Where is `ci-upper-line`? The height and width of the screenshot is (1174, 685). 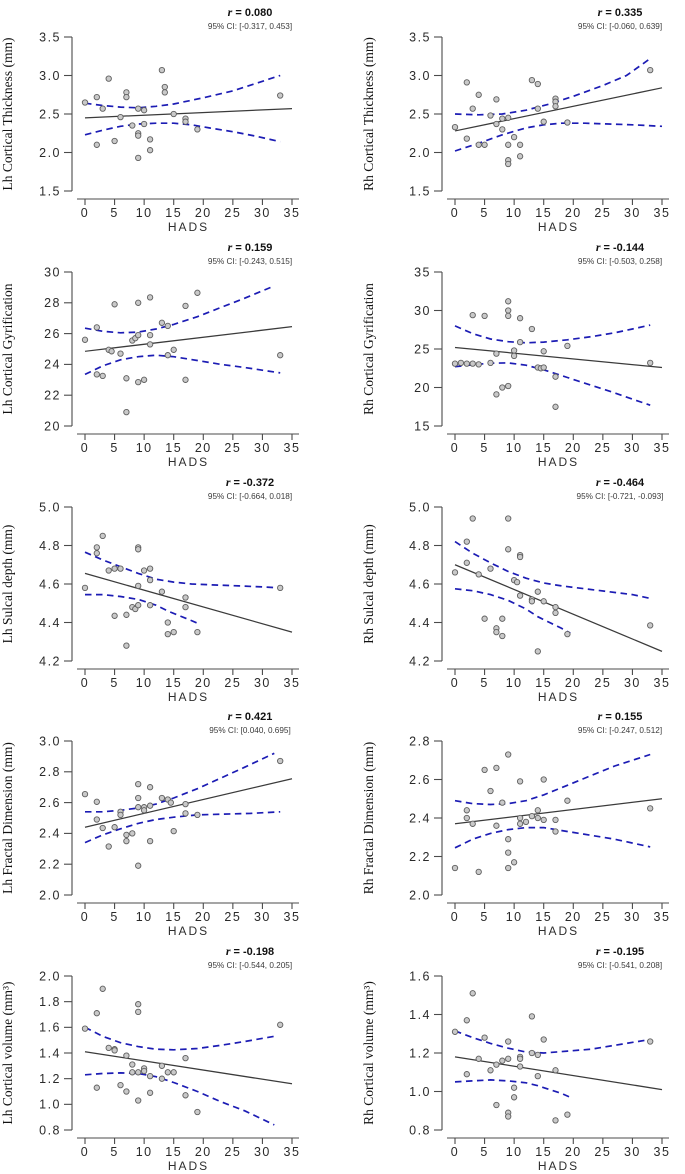 ci-upper-line is located at coordinates (180, 783).